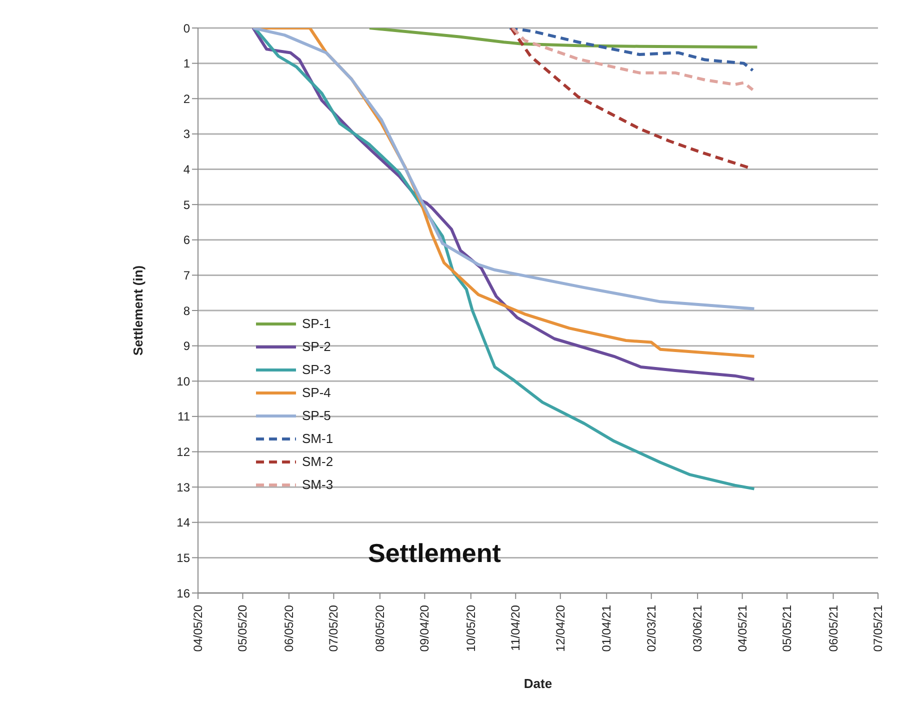 The image size is (922, 707). What do you see at coordinates (186, 63) in the screenshot?
I see `y-tick-label: 1` at bounding box center [186, 63].